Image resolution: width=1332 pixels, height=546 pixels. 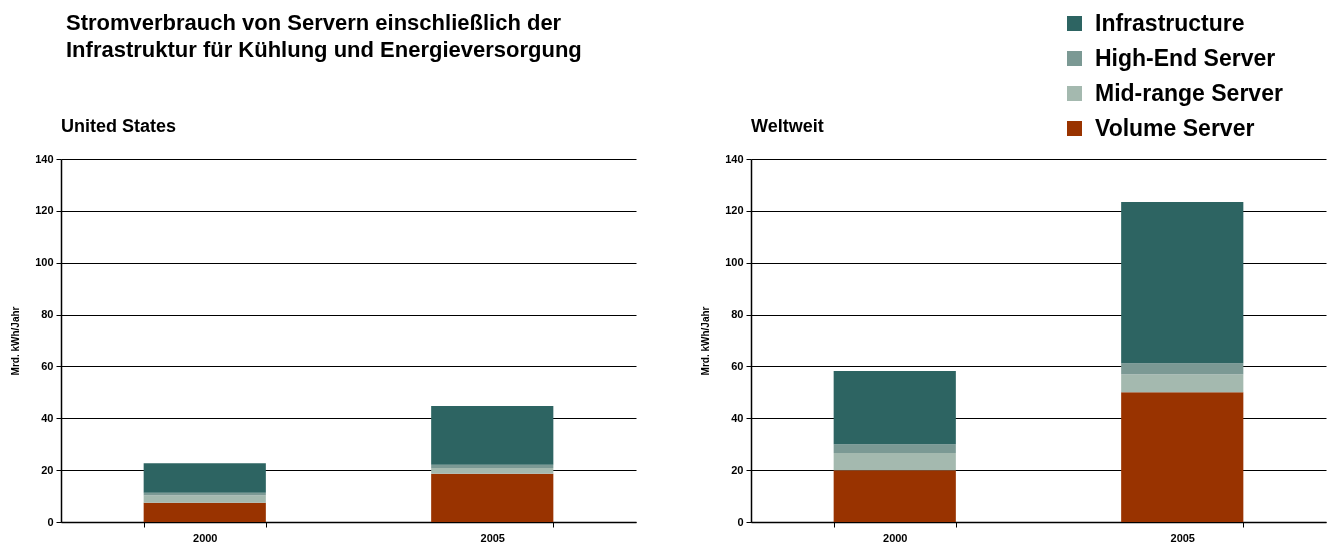 I want to click on legend-label: Infrastructure, so click(x=1170, y=22).